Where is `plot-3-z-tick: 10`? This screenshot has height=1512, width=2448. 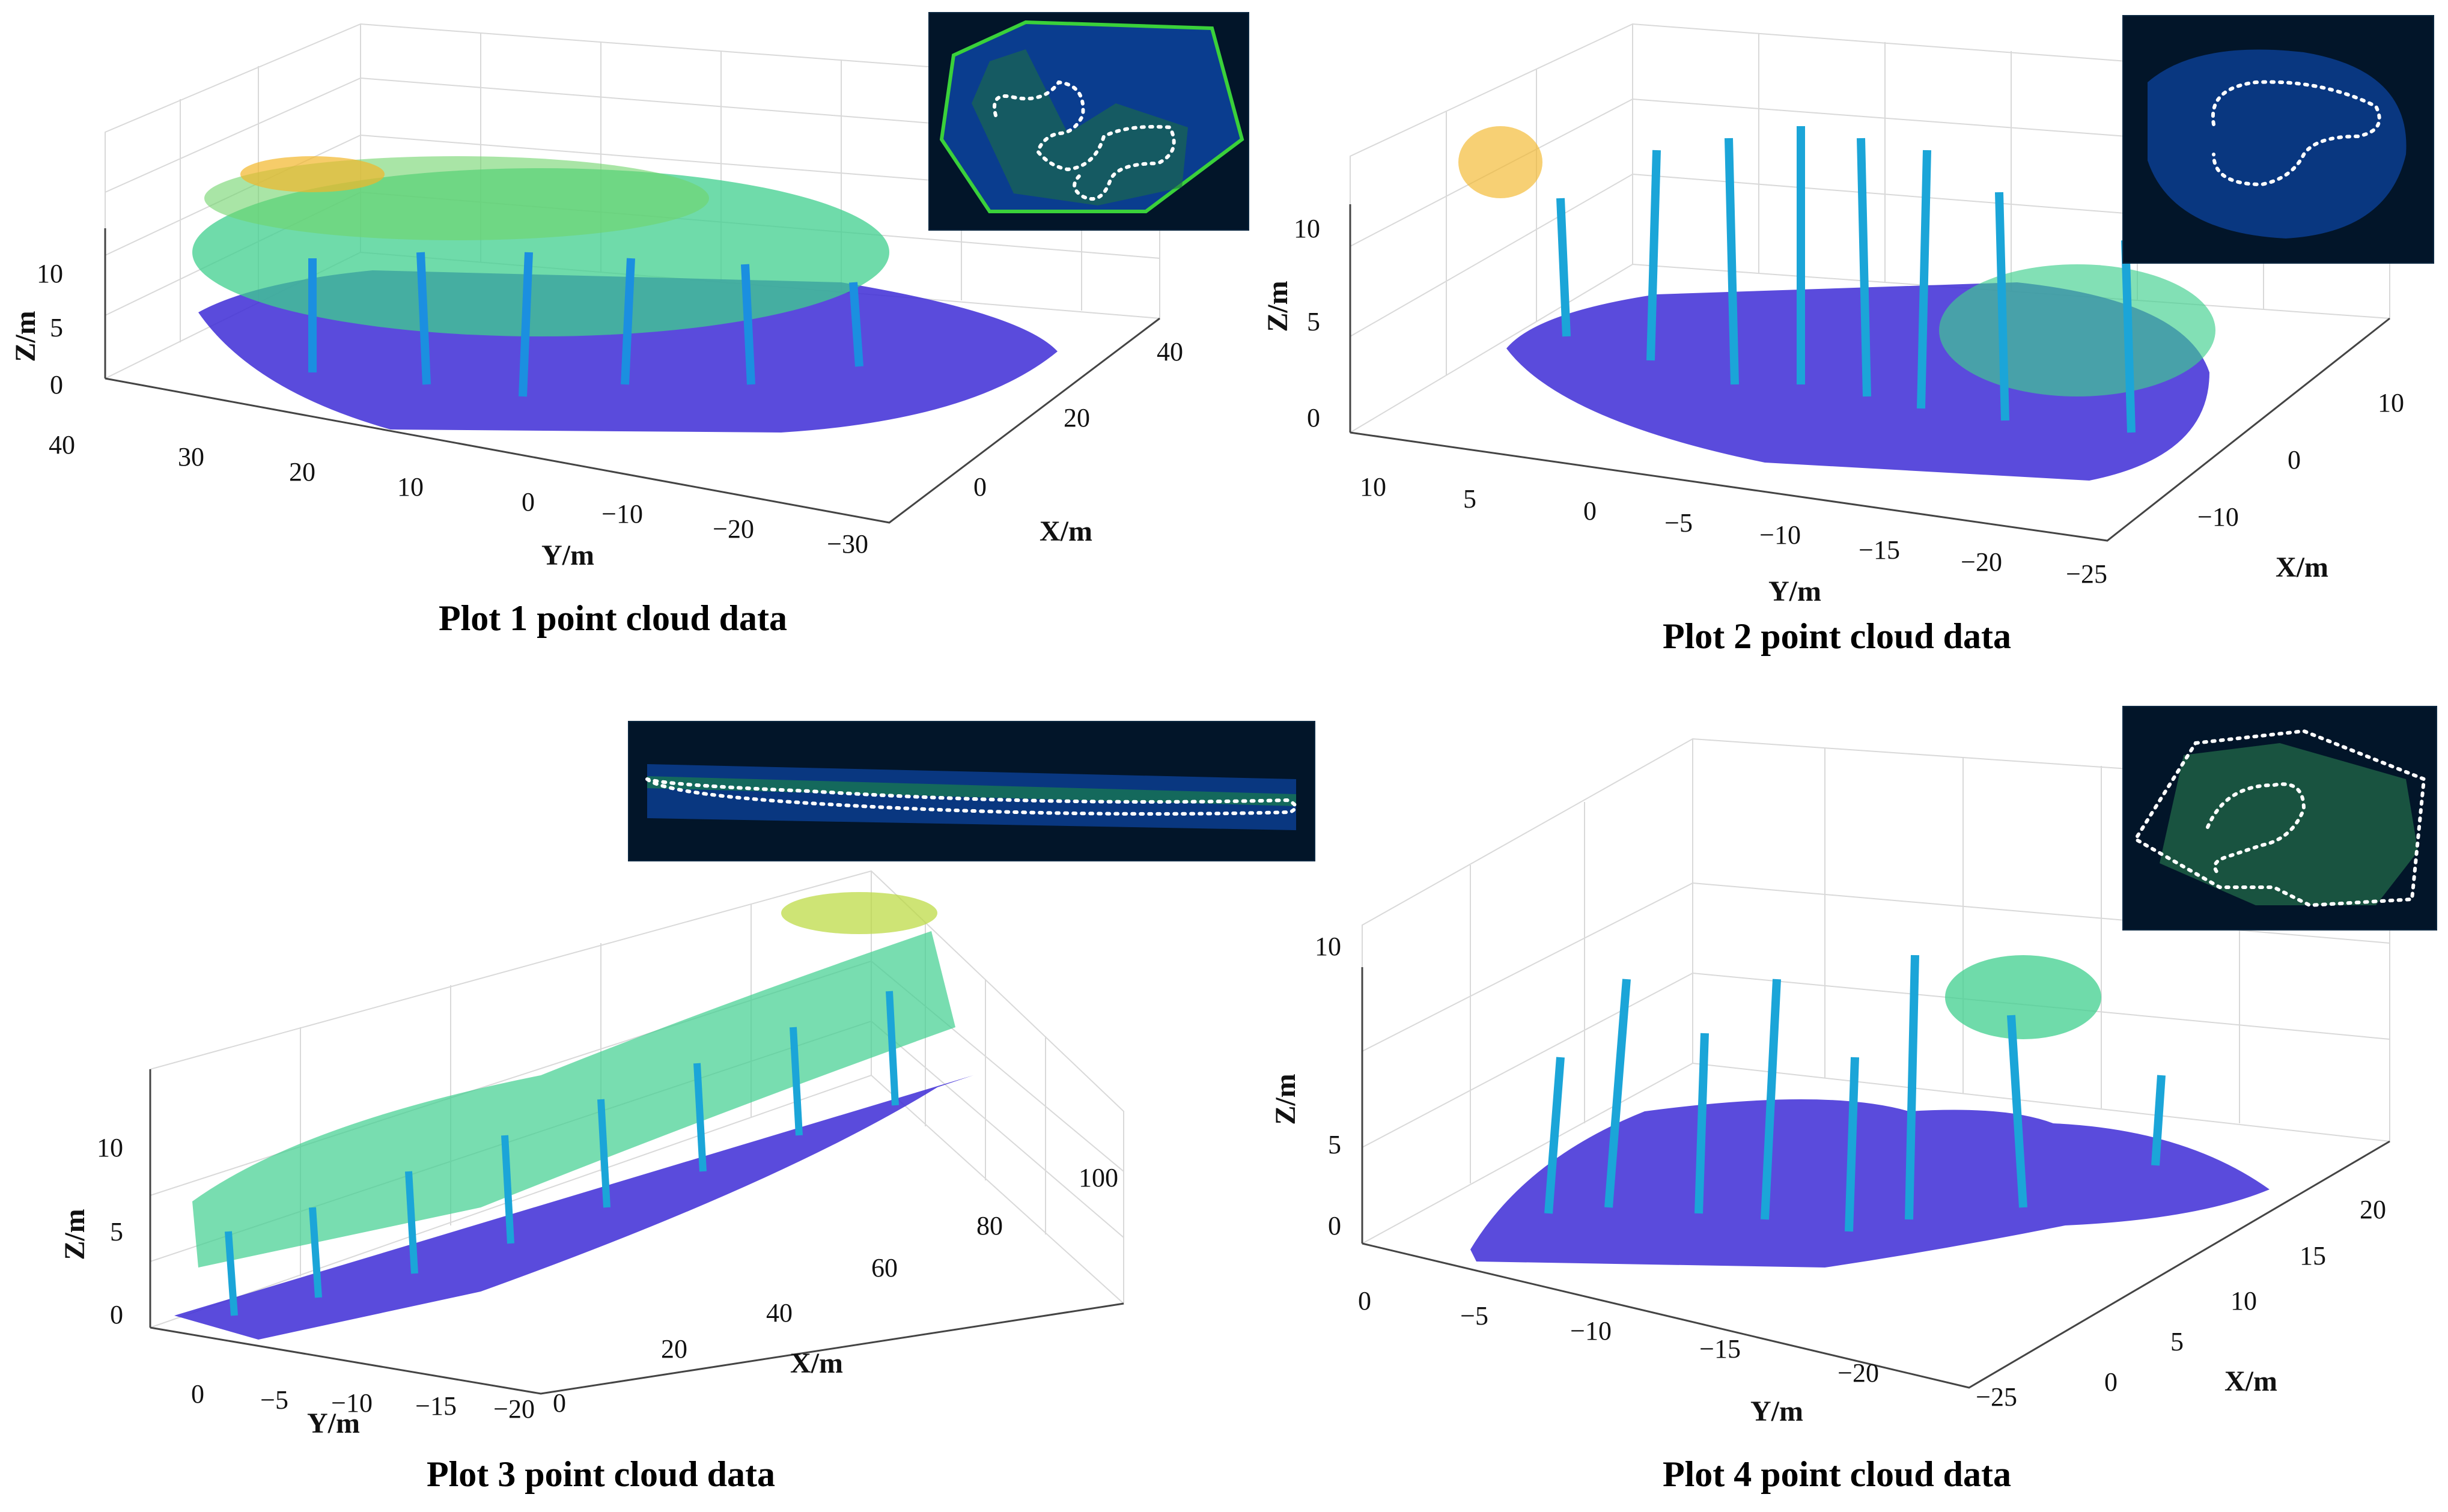 plot-3-z-tick: 10 is located at coordinates (110, 1147).